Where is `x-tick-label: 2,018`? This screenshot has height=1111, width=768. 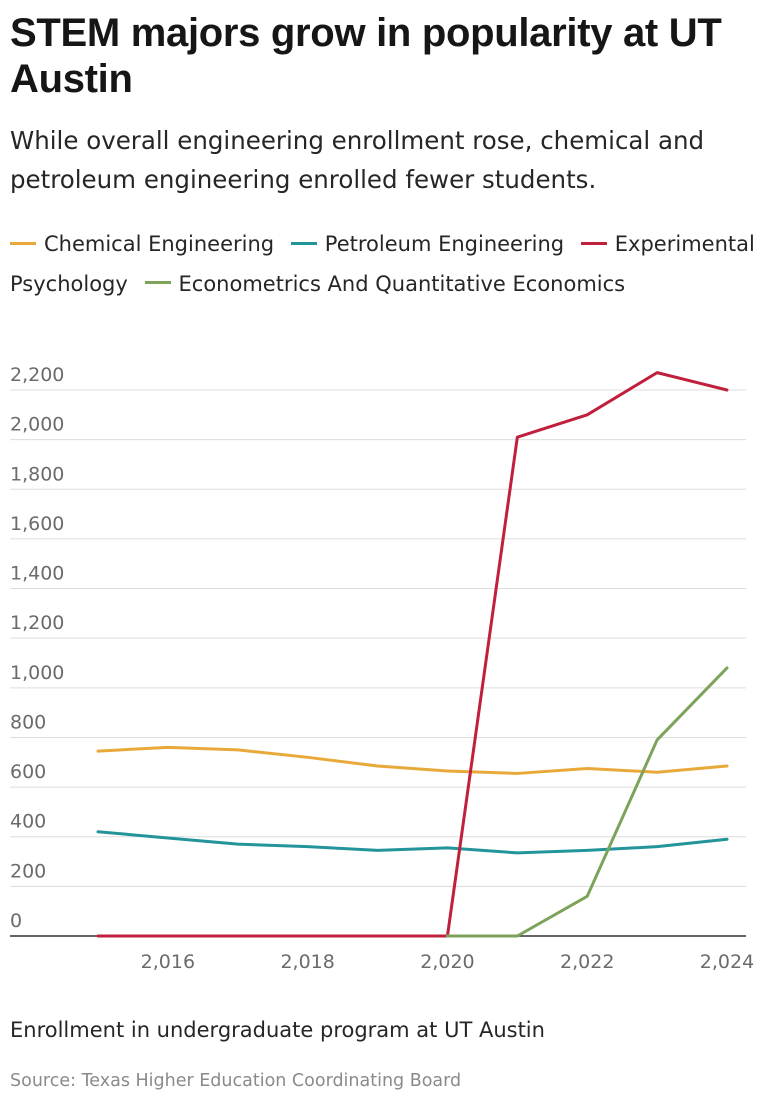
x-tick-label: 2,018 is located at coordinates (307, 962).